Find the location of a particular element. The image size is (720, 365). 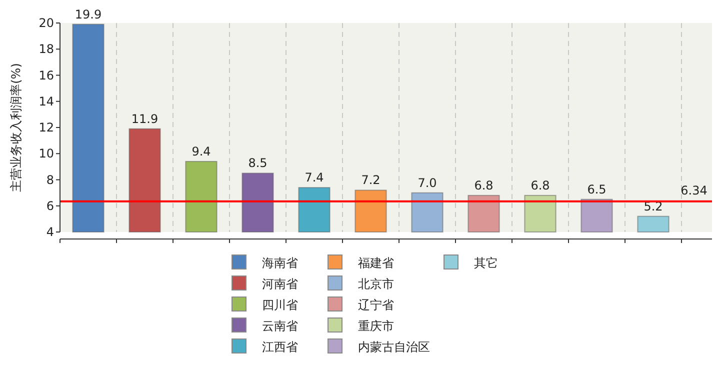

data-label: 7.4 is located at coordinates (314, 177).